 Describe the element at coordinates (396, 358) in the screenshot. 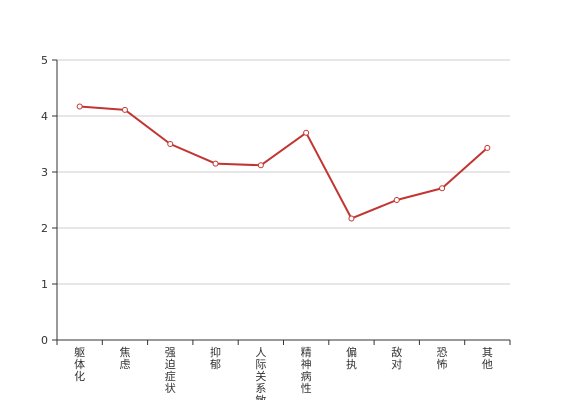

I see `x-tick-label: 敌对` at that location.